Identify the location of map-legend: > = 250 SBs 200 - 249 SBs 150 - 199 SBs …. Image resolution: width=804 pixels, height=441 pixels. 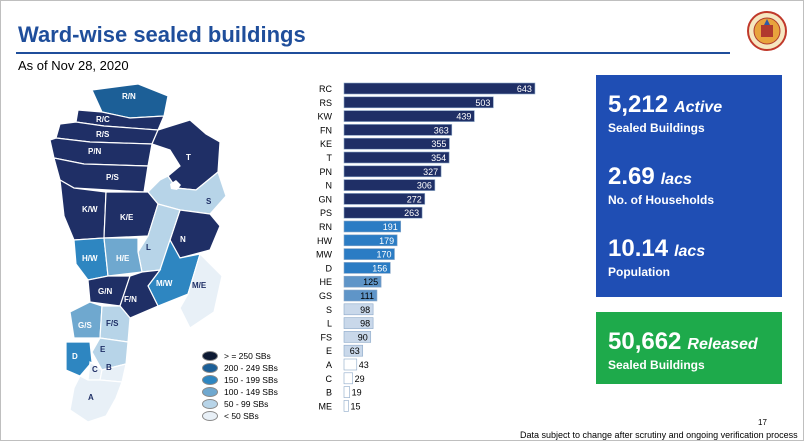
(240, 386).